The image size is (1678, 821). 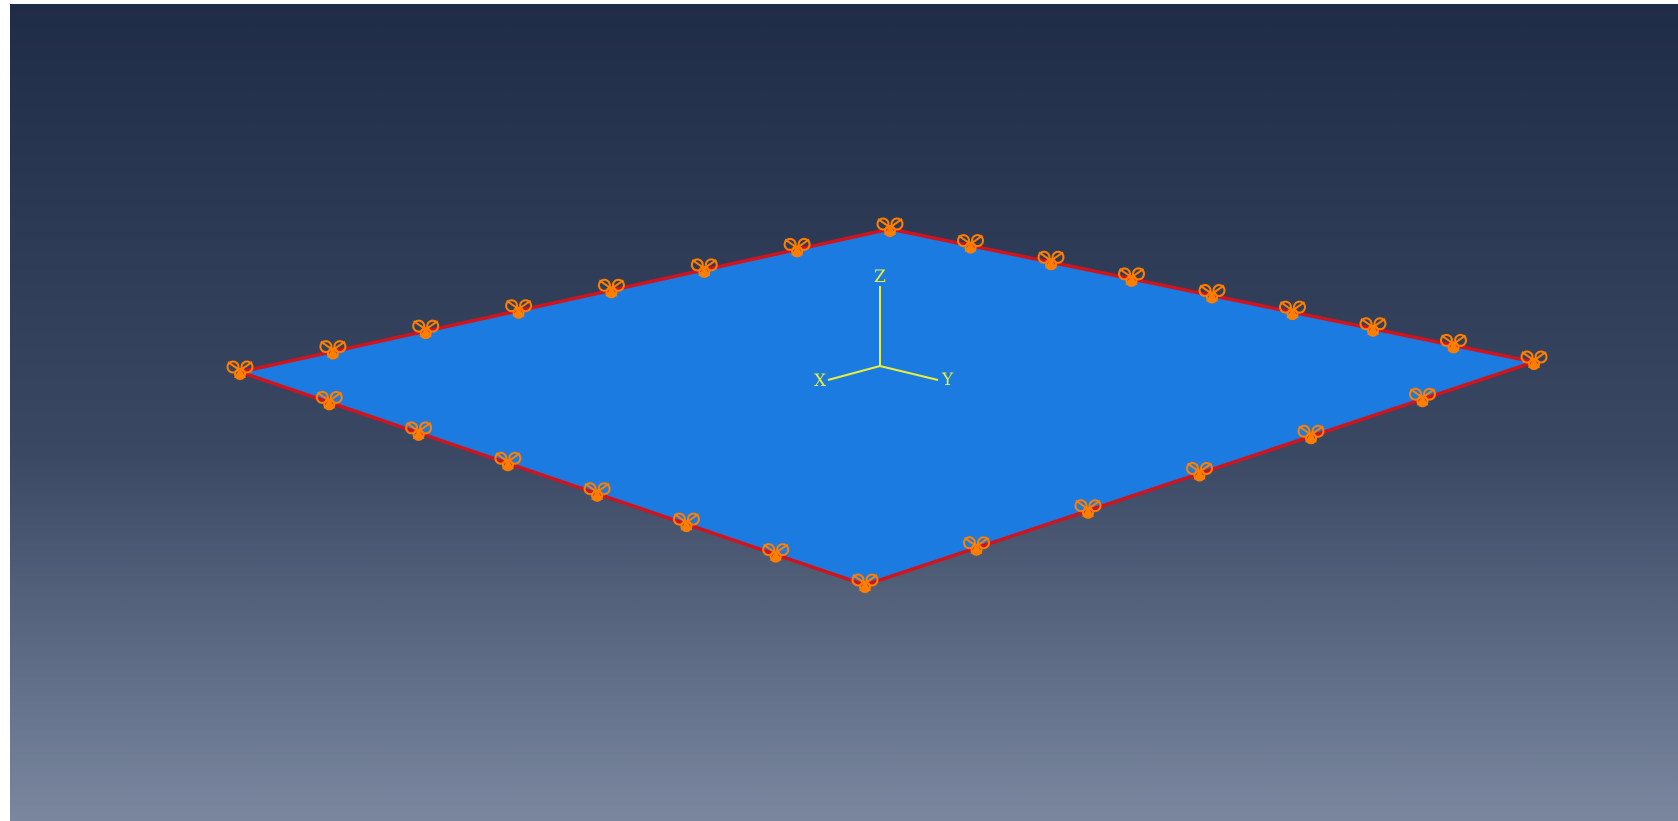 What do you see at coordinates (947, 380) in the screenshot?
I see `y-axis-label: Y` at bounding box center [947, 380].